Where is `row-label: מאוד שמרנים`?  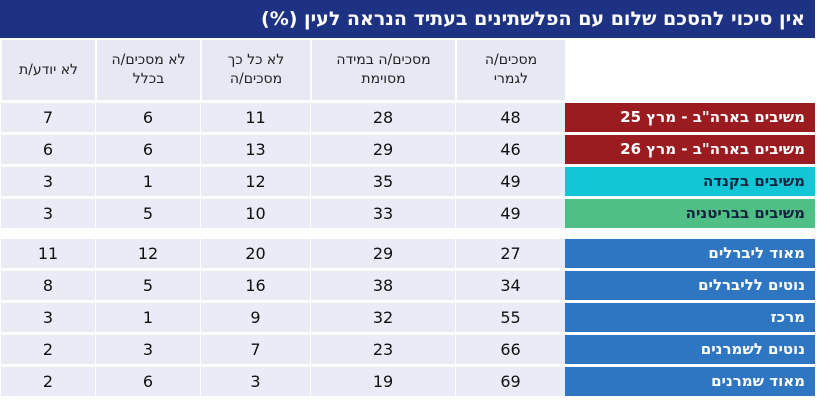
row-label: מאוד שמרנים is located at coordinates (690, 381).